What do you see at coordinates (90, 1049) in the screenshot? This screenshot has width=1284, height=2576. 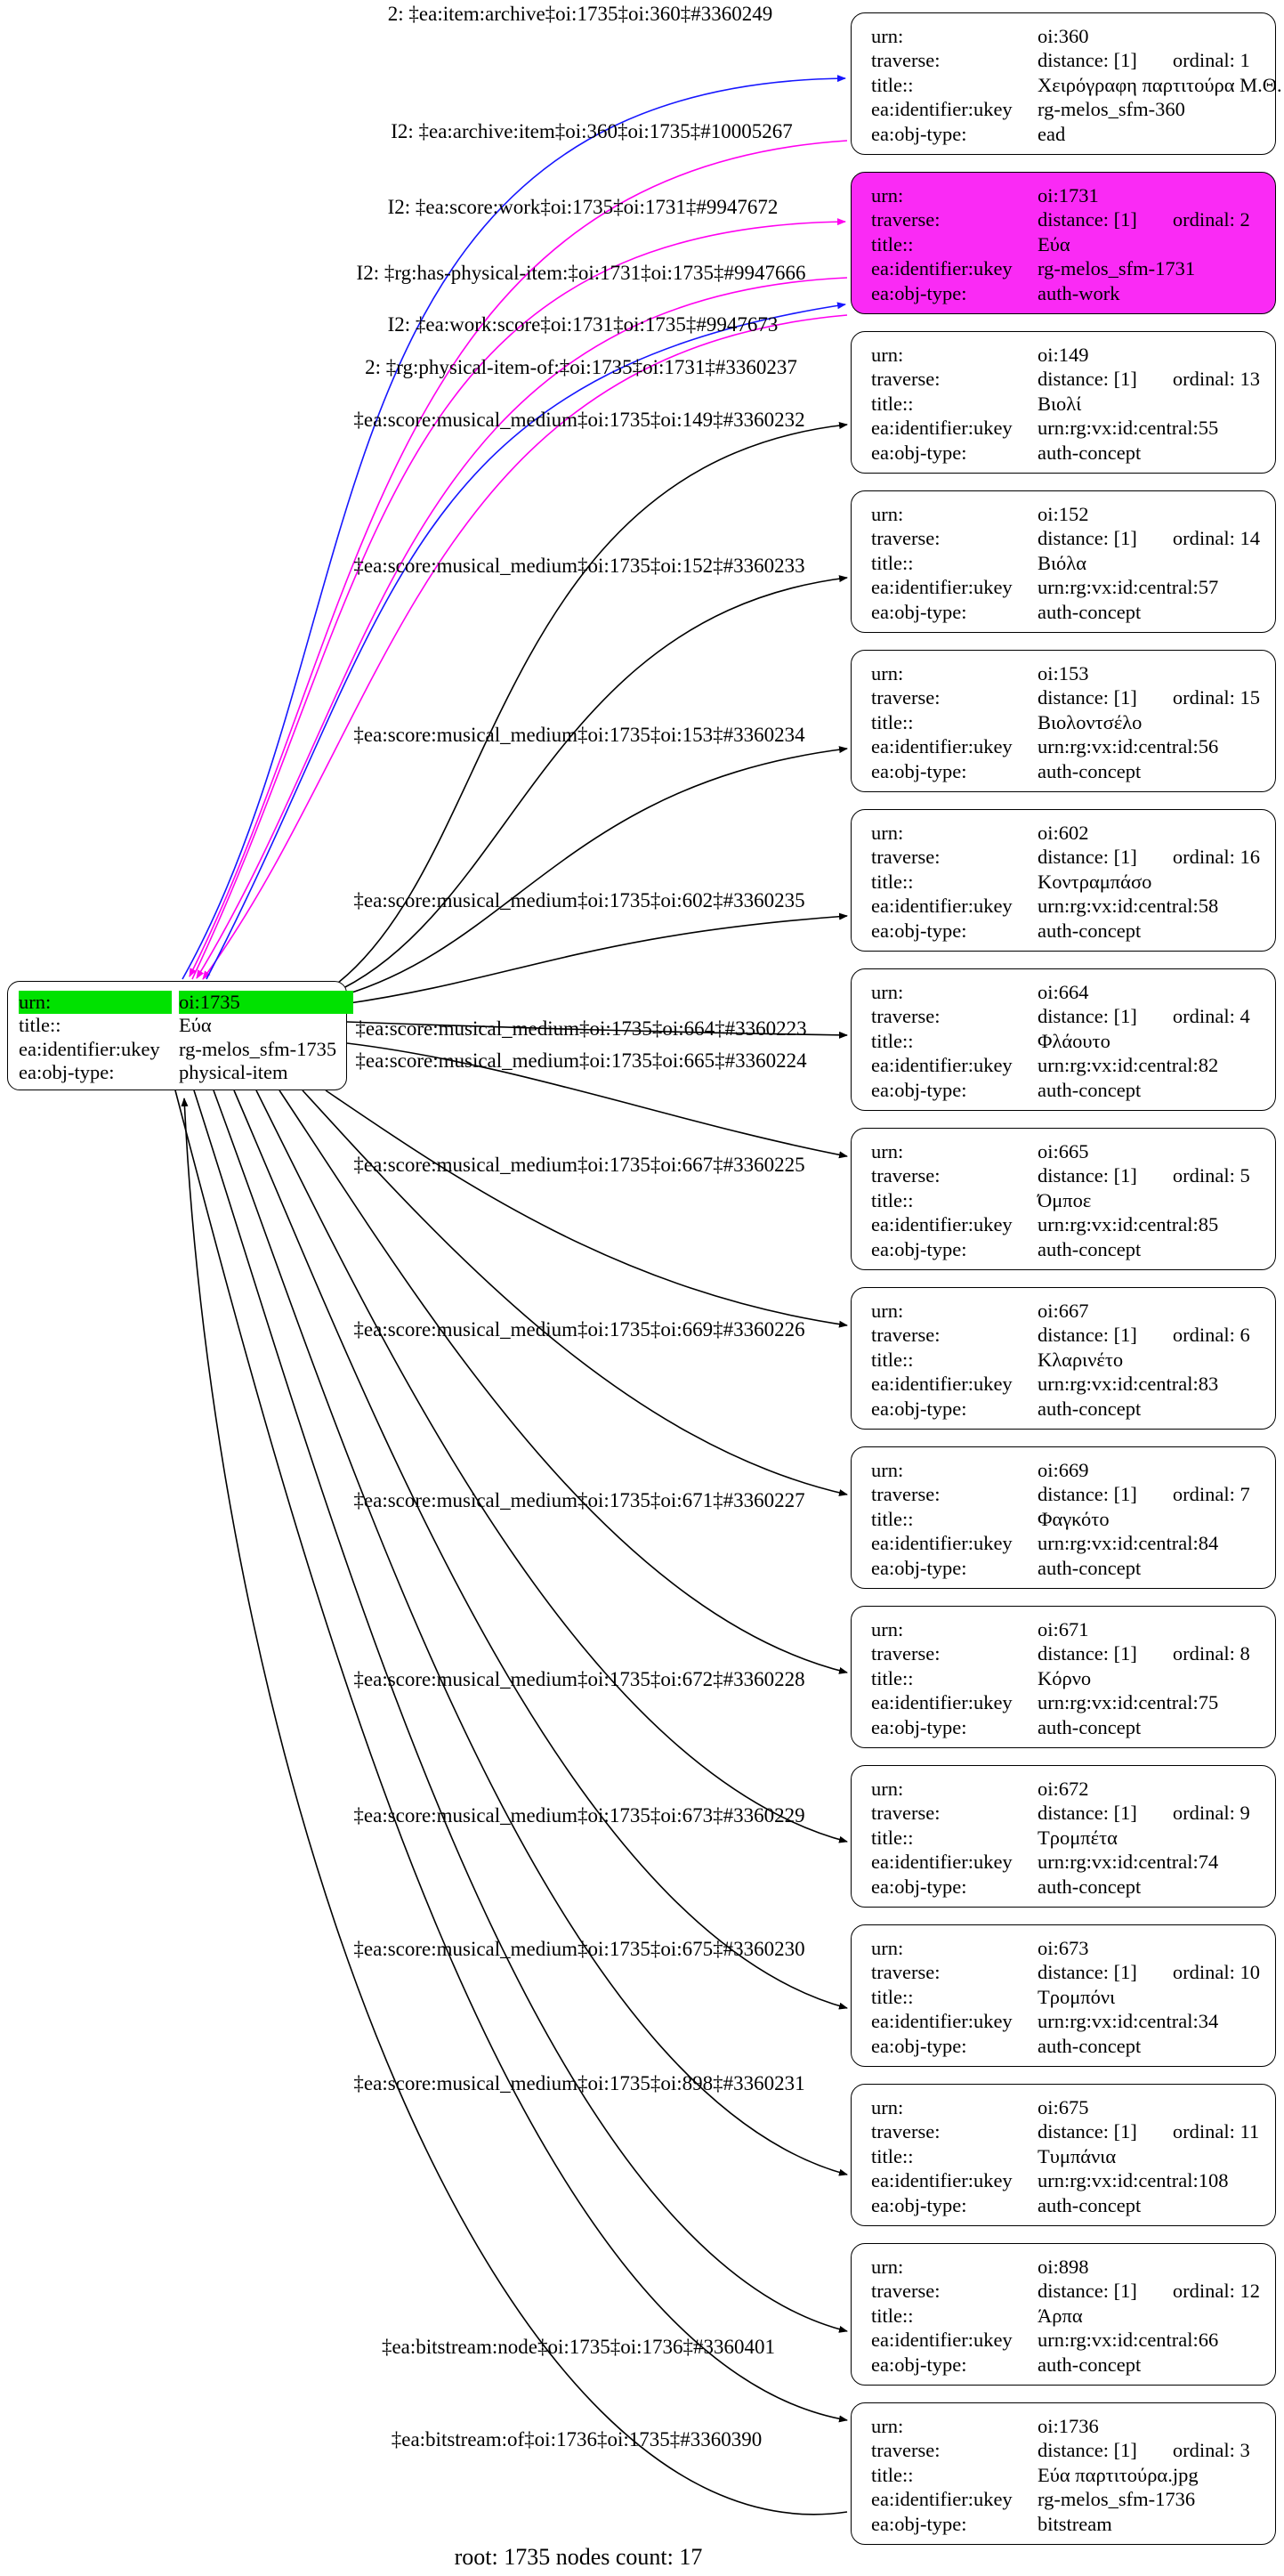 I see `root-identifier-label: ea:identifier:ukey` at bounding box center [90, 1049].